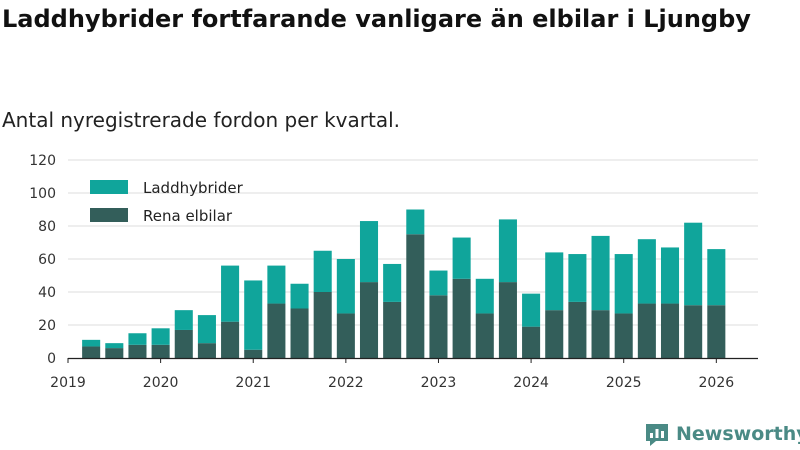  What do you see at coordinates (42, 161) in the screenshot?
I see `y-tick-label-120: 120` at bounding box center [42, 161].